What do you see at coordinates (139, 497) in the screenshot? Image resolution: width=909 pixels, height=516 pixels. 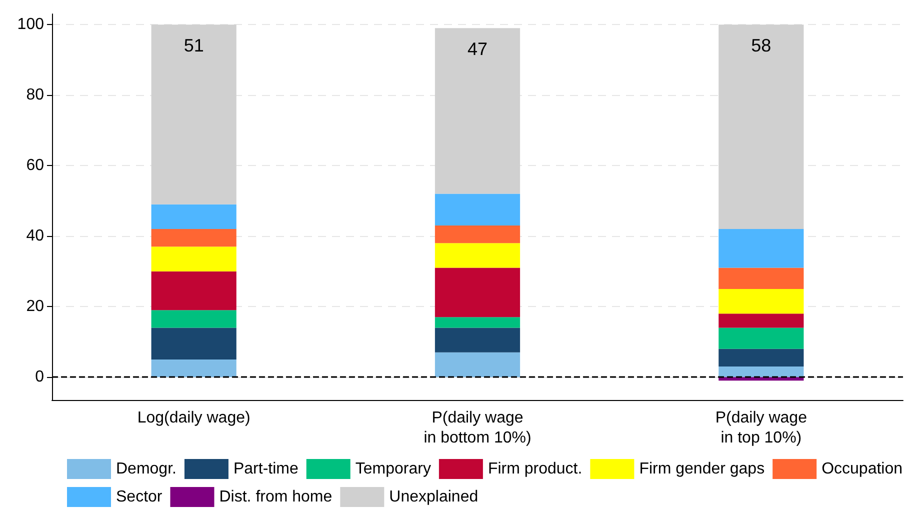 I see `legend-label: Sector` at bounding box center [139, 497].